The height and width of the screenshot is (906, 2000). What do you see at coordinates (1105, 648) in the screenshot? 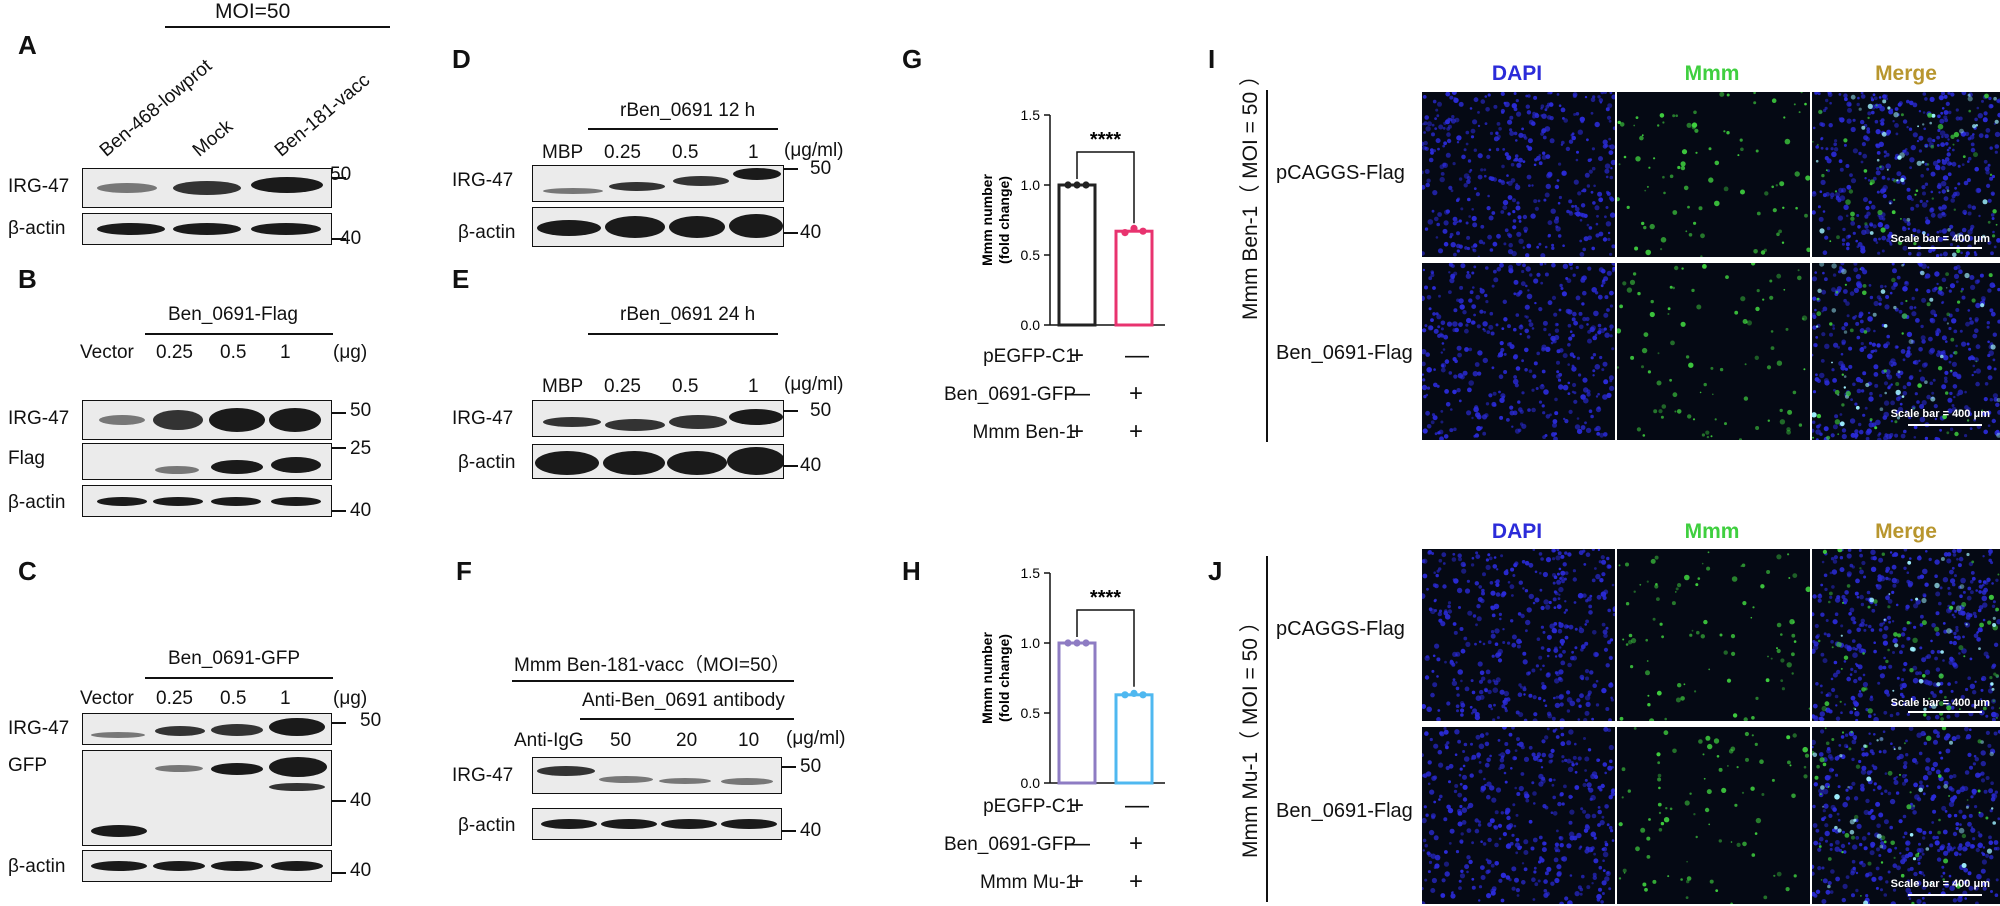
I see `h-signif-bracket` at bounding box center [1105, 648].